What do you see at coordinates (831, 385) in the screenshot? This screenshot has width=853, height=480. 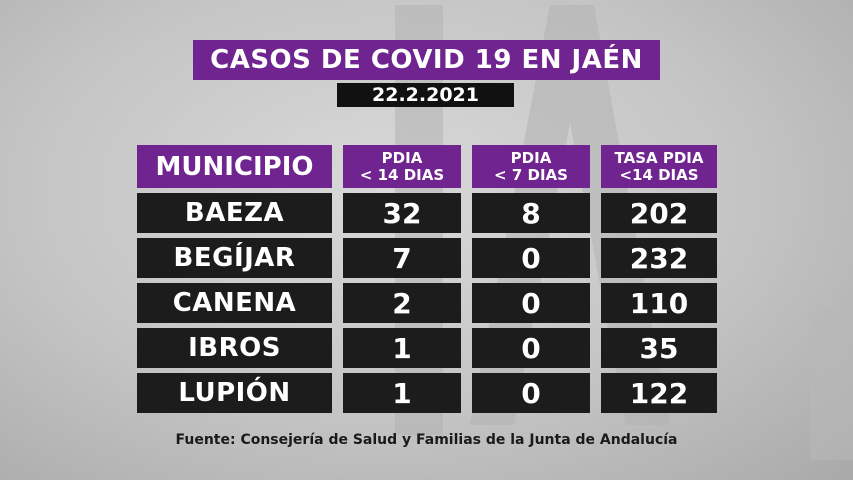 I see `background-shape` at bounding box center [831, 385].